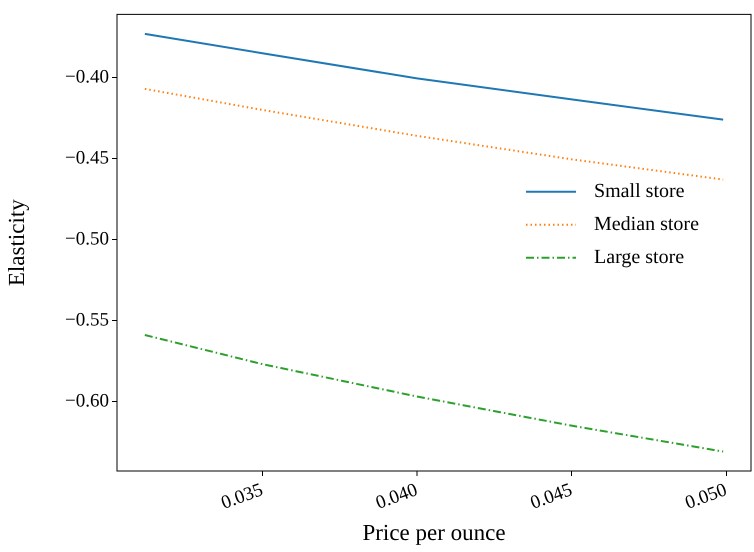  What do you see at coordinates (396, 496) in the screenshot?
I see `x-tick-label: 0.040` at bounding box center [396, 496].